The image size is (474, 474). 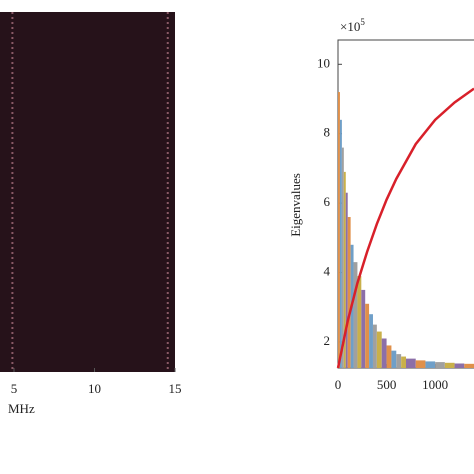 I want to click on y-scale-label: ×10⁵, so click(x=352, y=25).